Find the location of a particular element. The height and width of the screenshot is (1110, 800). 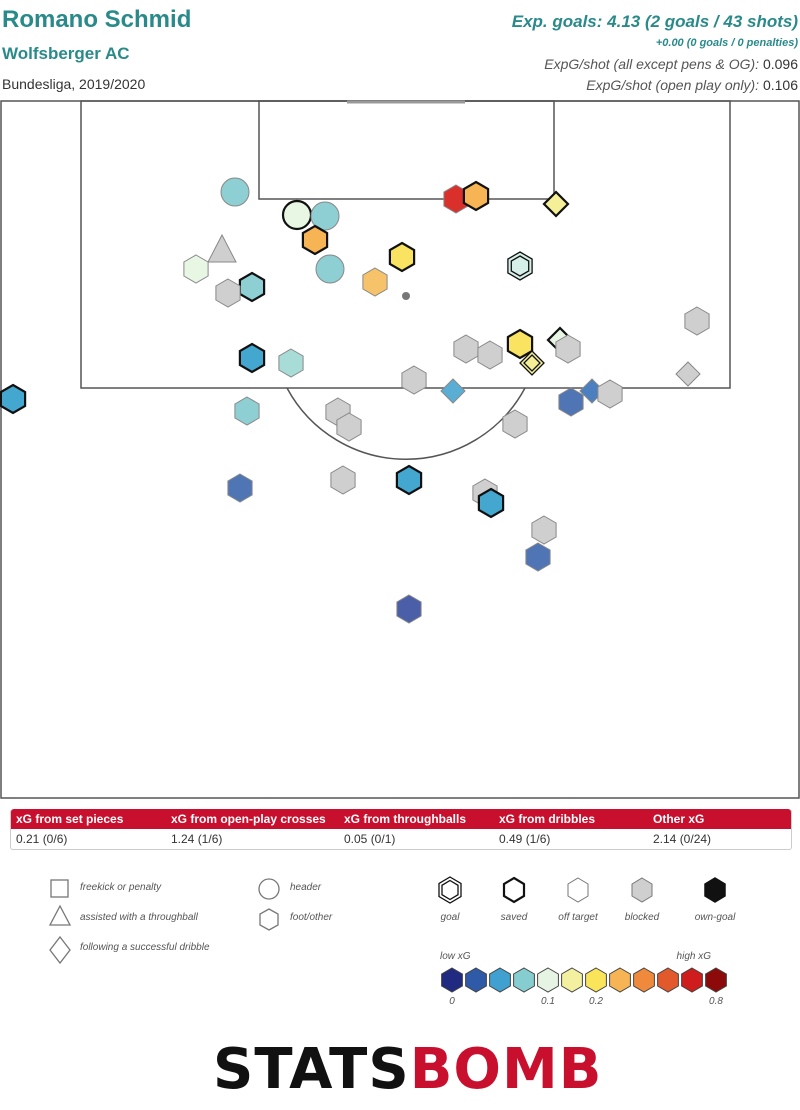

logo-stats: STATS is located at coordinates (311, 1069).